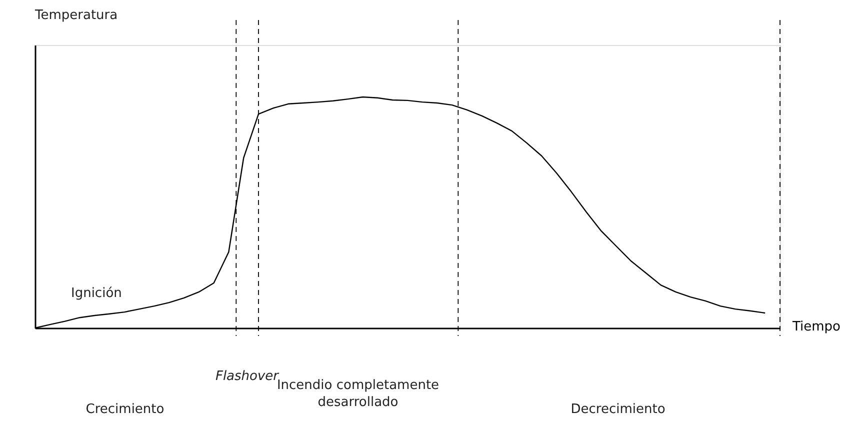 The height and width of the screenshot is (421, 851). What do you see at coordinates (76, 15) in the screenshot?
I see `text: Temperatura` at bounding box center [76, 15].